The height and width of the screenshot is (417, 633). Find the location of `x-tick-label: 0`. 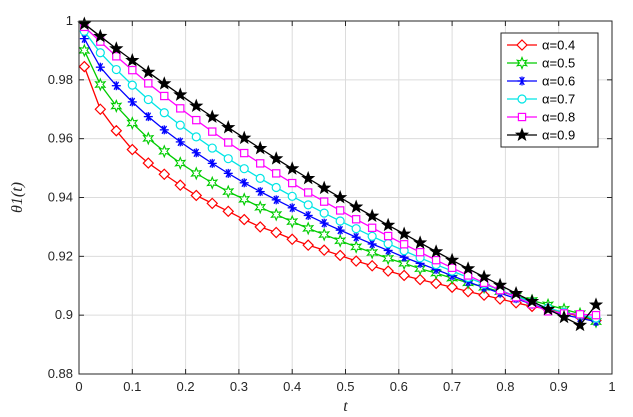

x-tick-label: 0 is located at coordinates (78, 386).